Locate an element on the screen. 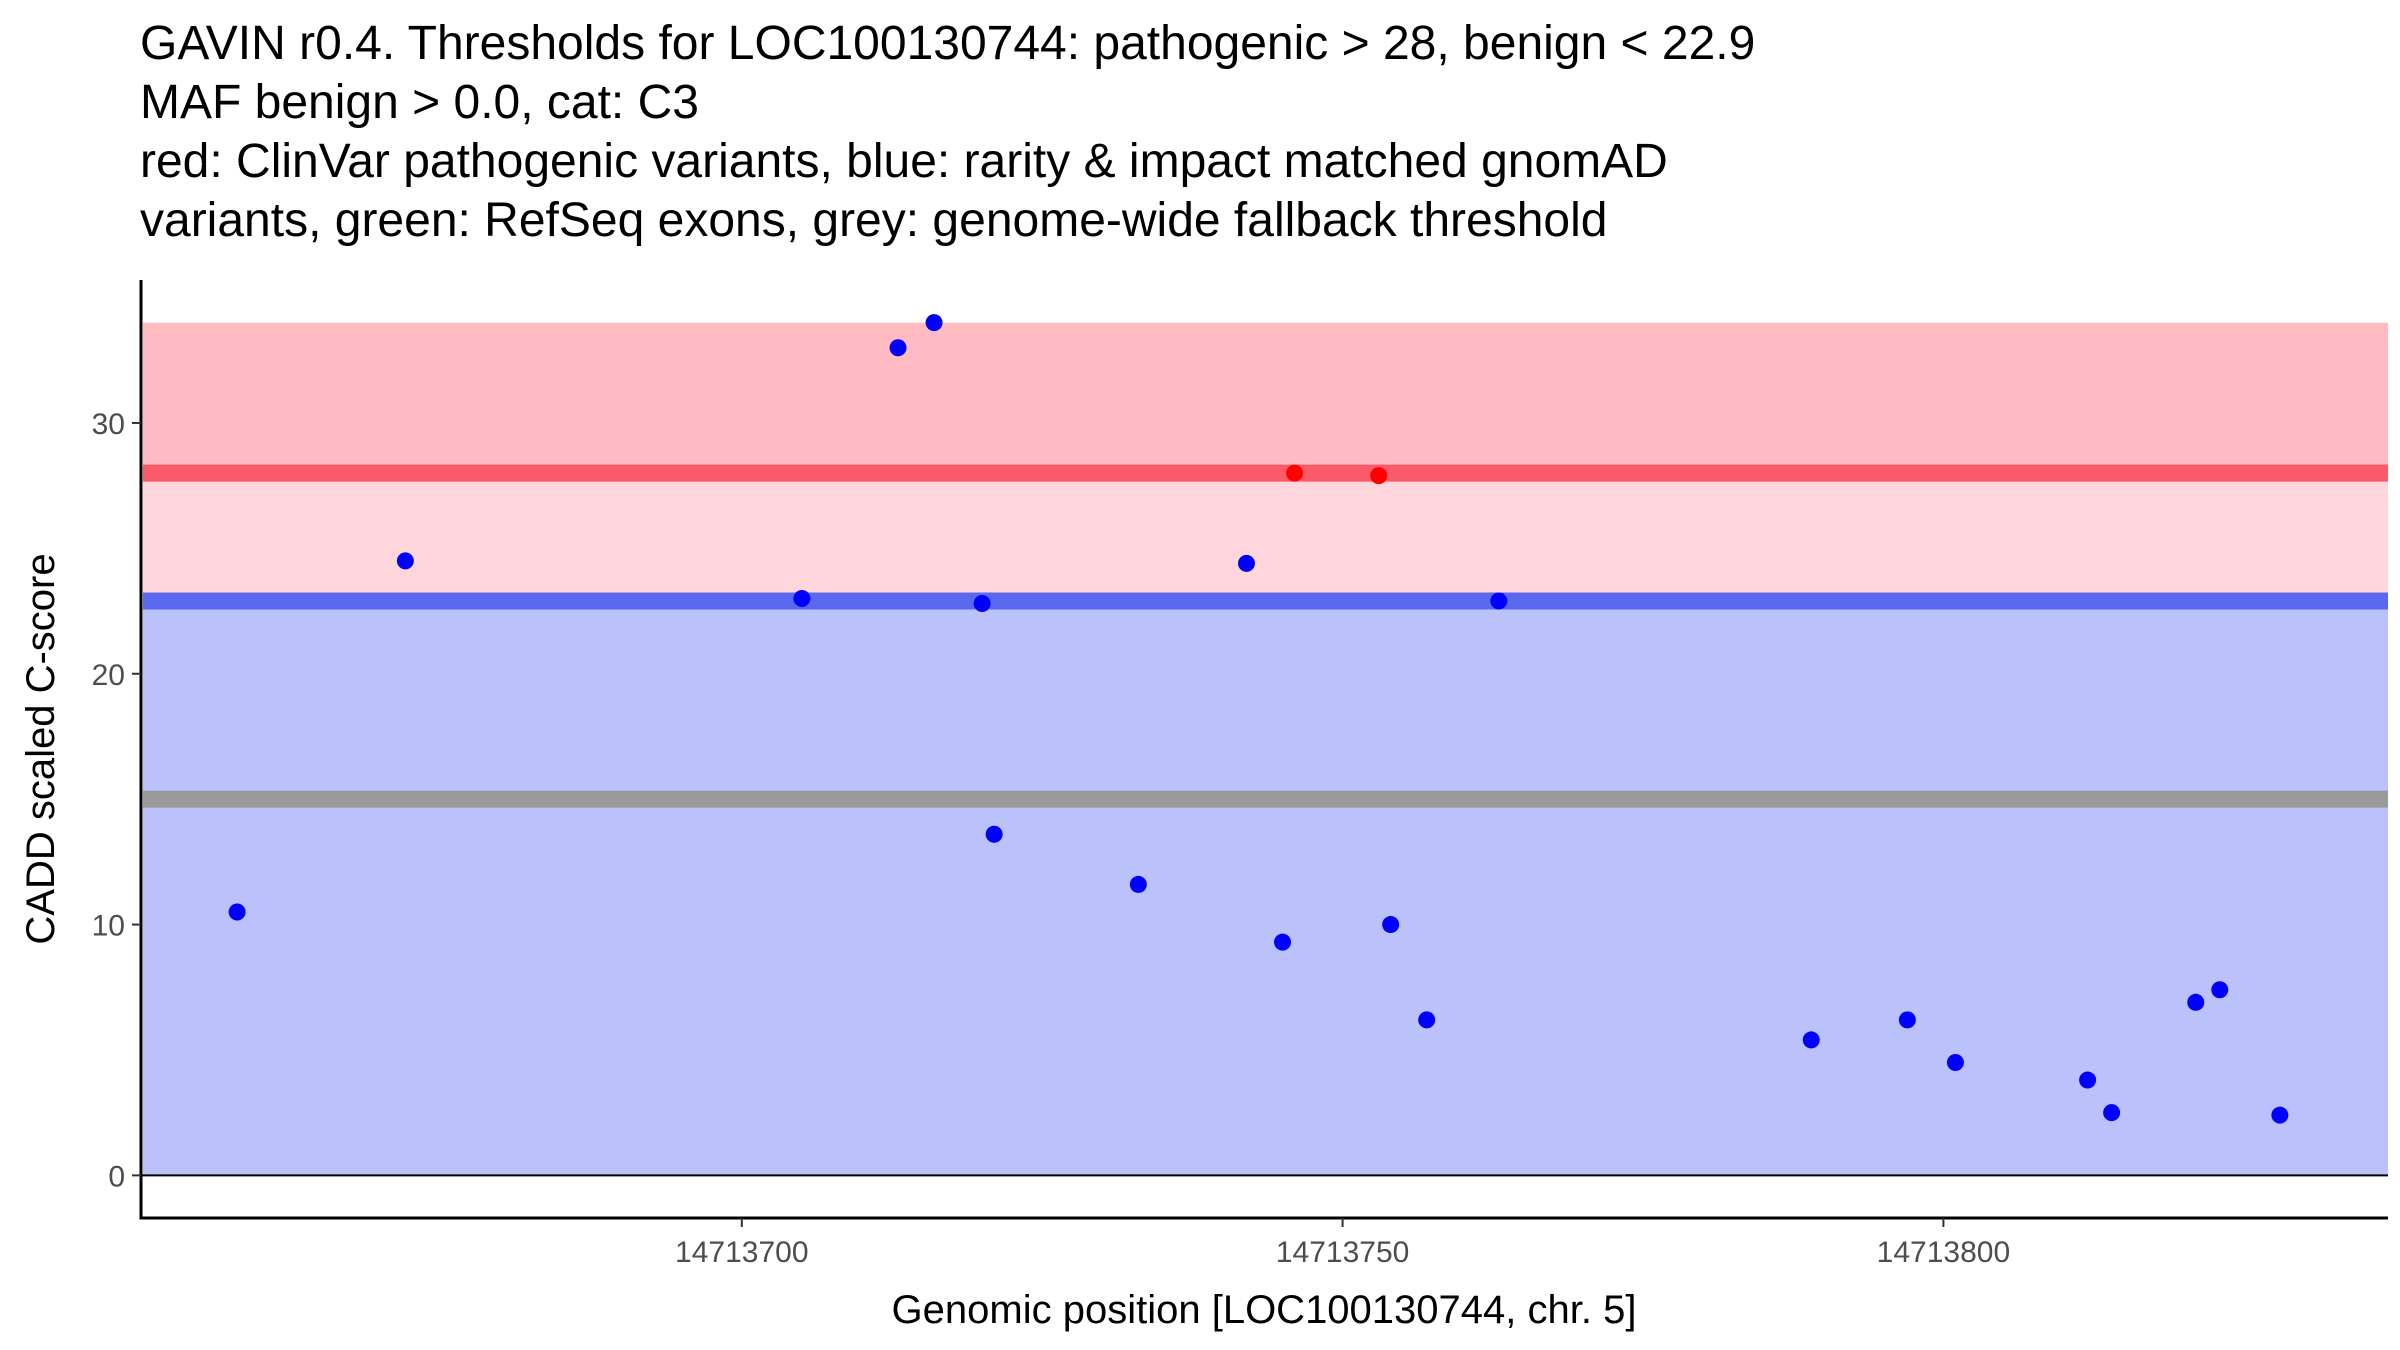 Image resolution: width=2400 pixels, height=1350 pixels. pathogenic-band-lower is located at coordinates (1265, 537).